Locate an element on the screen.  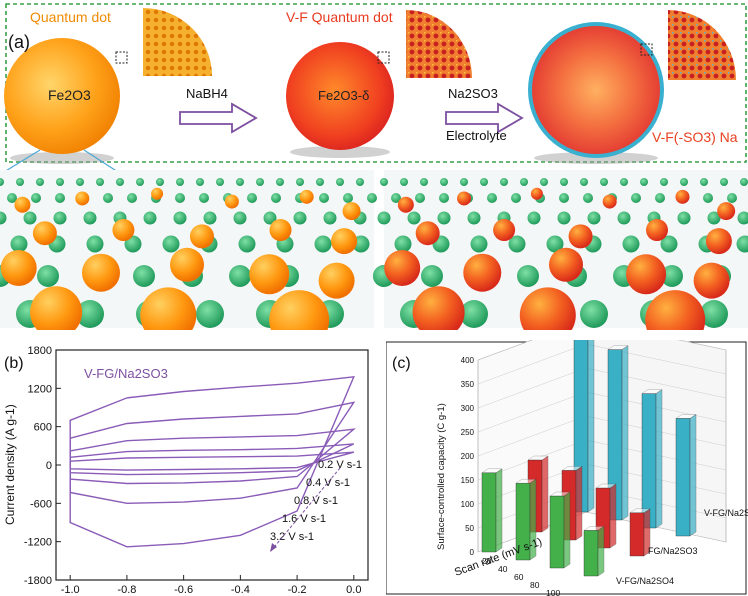
ztick-label-c: 200 is located at coordinates (468, 456).